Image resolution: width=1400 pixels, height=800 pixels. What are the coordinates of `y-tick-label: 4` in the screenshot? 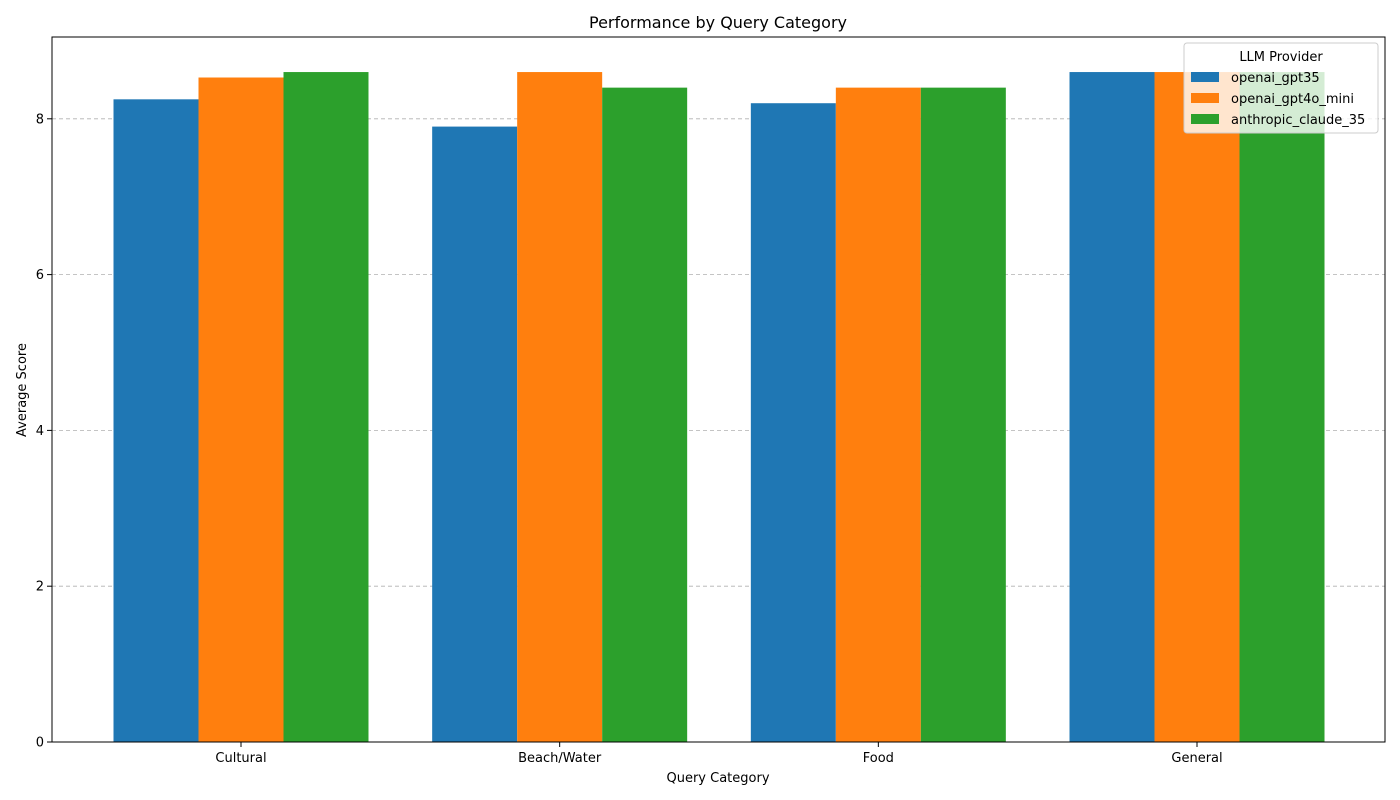 It's located at (40, 431).